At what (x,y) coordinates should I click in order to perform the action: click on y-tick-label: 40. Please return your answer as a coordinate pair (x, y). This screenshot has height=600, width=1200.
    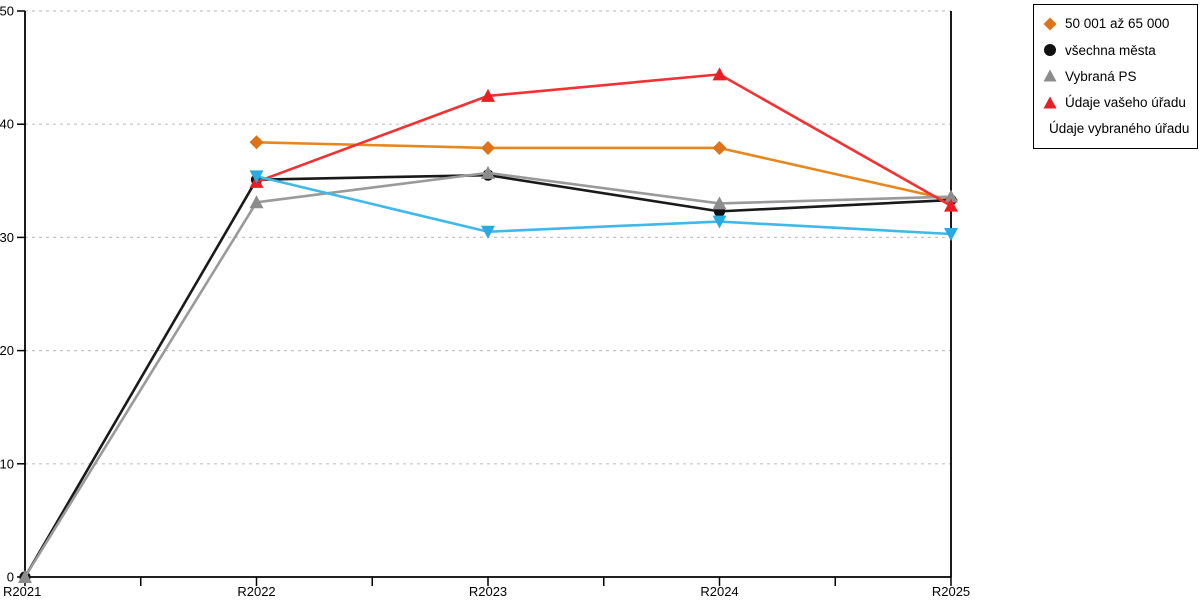
    Looking at the image, I should click on (7, 124).